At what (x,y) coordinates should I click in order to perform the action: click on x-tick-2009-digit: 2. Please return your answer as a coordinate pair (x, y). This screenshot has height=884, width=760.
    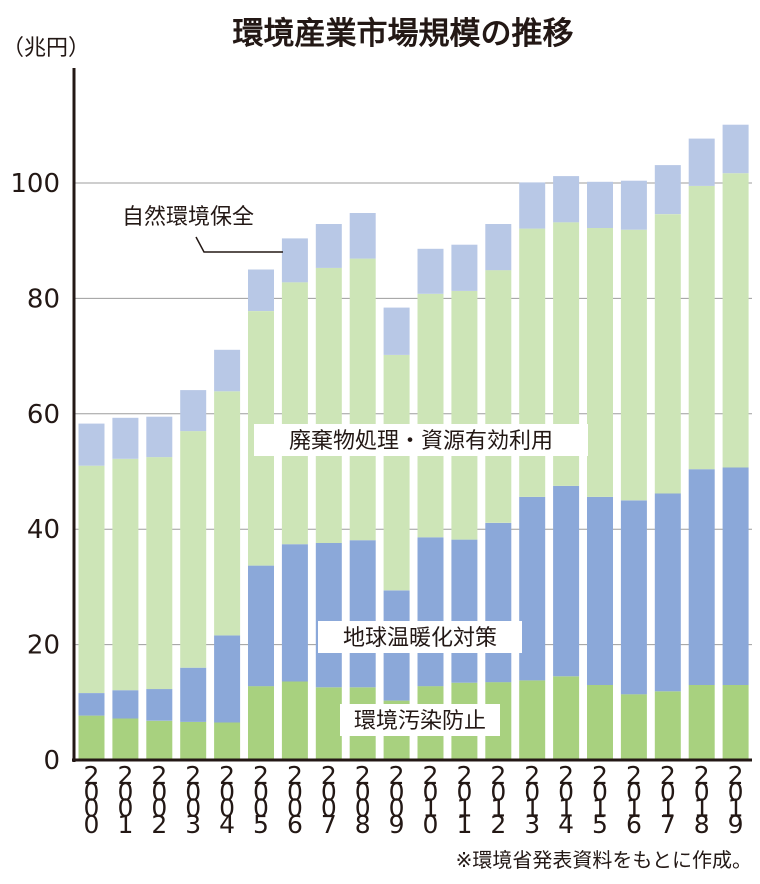
    Looking at the image, I should click on (397, 775).